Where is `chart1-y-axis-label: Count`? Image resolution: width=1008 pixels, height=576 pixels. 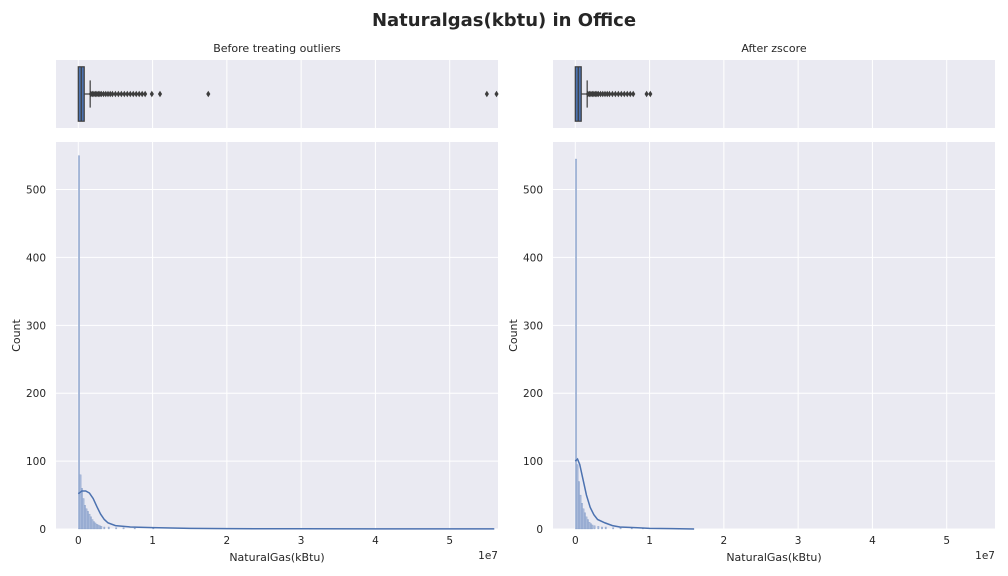
chart1-y-axis-label: Count is located at coordinates (513, 334).